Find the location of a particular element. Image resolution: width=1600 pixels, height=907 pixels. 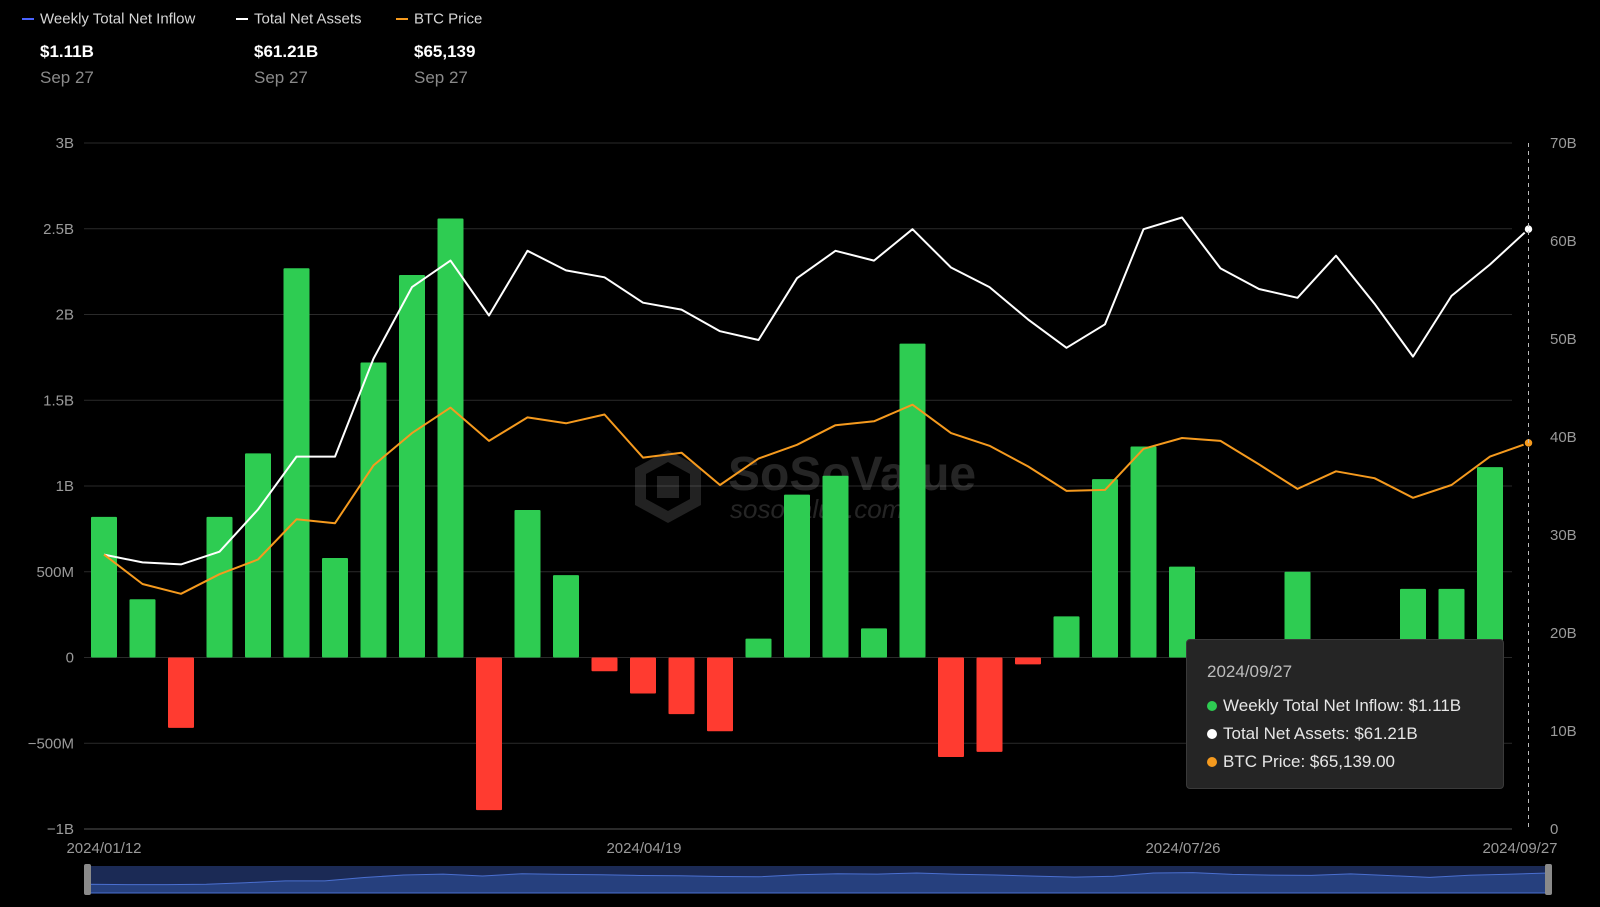

navigator-handle-right is located at coordinates (1548, 879).